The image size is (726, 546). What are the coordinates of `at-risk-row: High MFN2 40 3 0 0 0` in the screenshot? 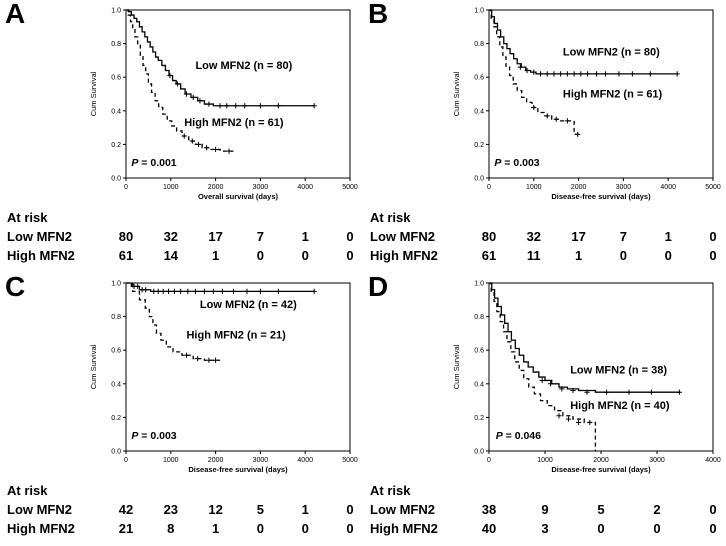 It's located at (544, 530).